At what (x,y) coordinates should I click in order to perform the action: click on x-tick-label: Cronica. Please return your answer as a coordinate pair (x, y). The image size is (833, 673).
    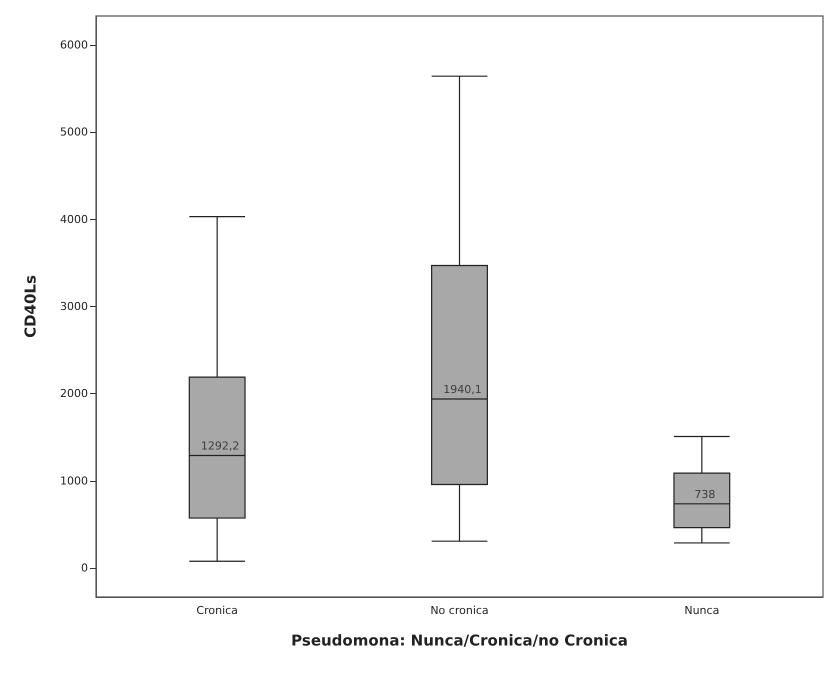
    Looking at the image, I should click on (217, 610).